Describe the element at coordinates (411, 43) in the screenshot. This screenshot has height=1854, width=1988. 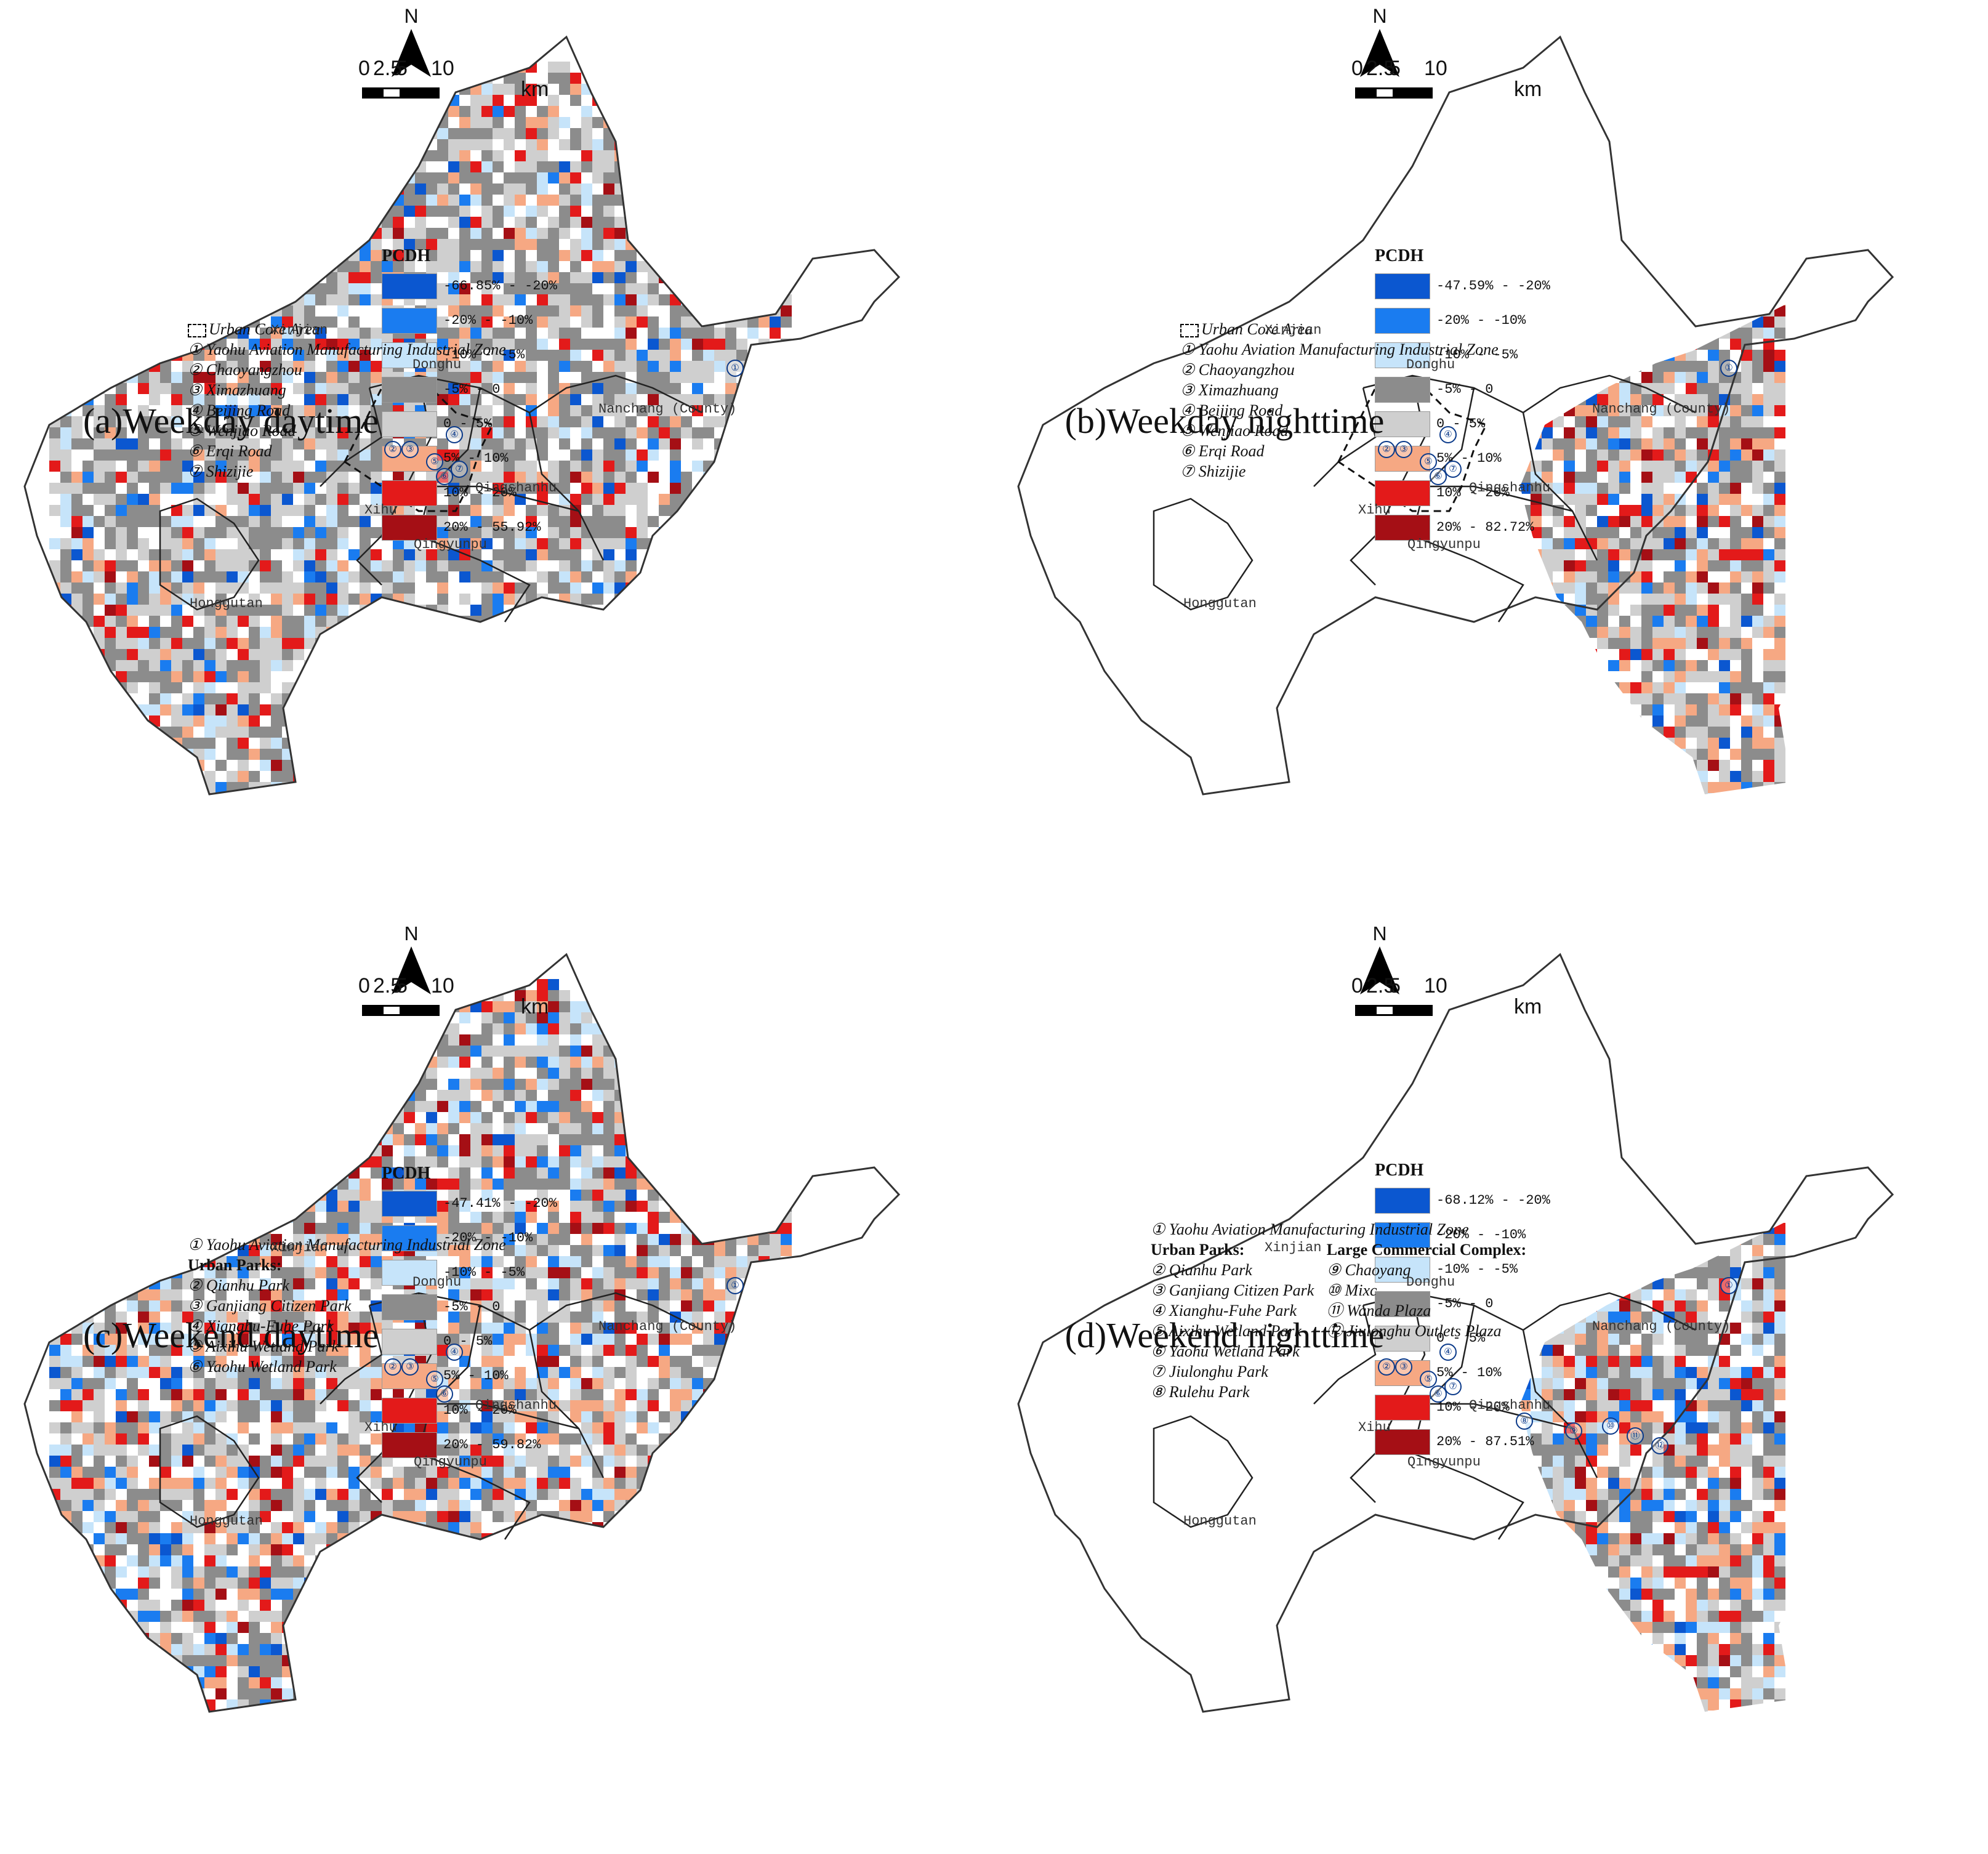
I see `north-arrow: N` at that location.